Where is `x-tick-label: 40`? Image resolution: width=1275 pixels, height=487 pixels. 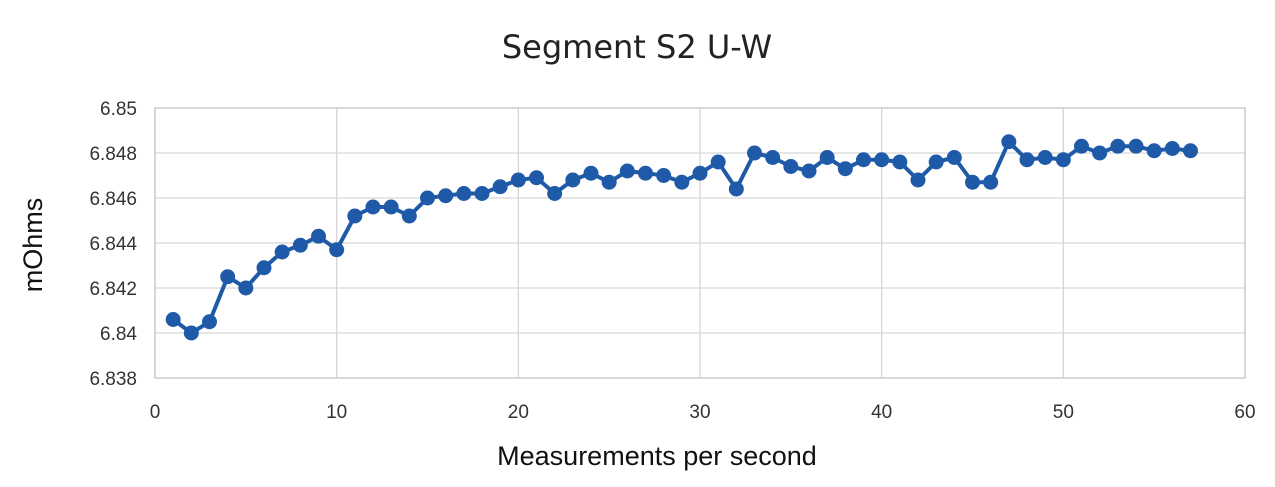
x-tick-label: 40 is located at coordinates (881, 412).